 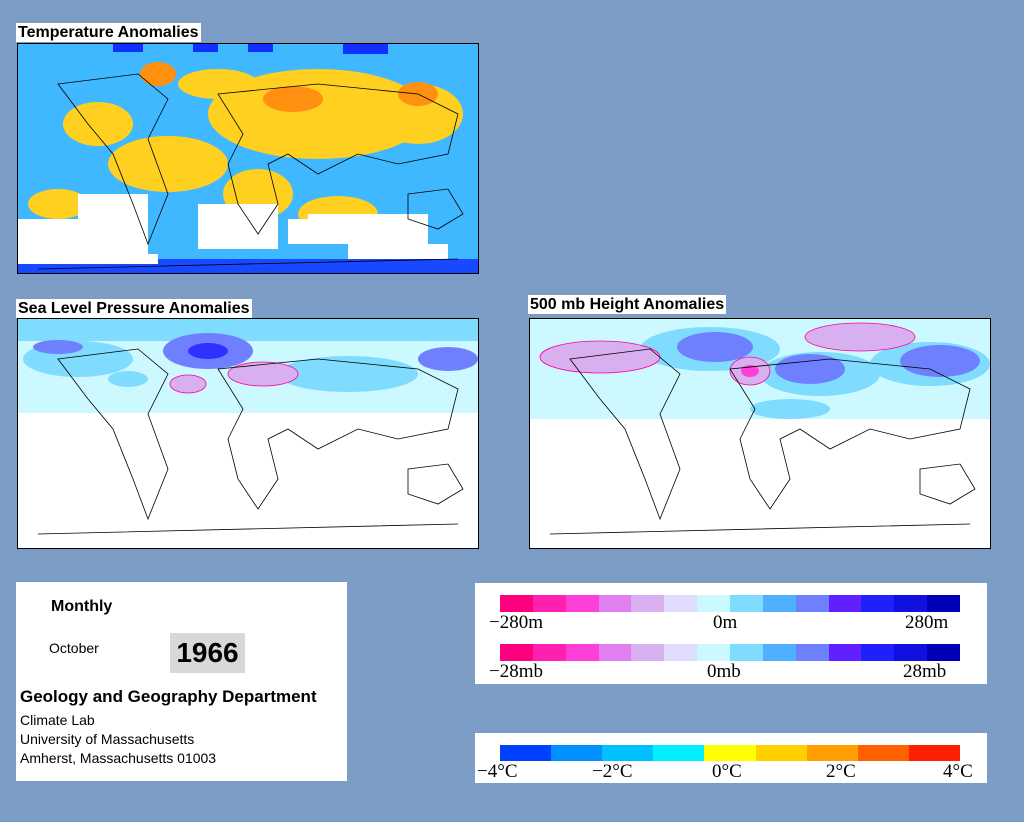 What do you see at coordinates (925, 671) in the screenshot?
I see `pressure-max-label: 28mb` at bounding box center [925, 671].